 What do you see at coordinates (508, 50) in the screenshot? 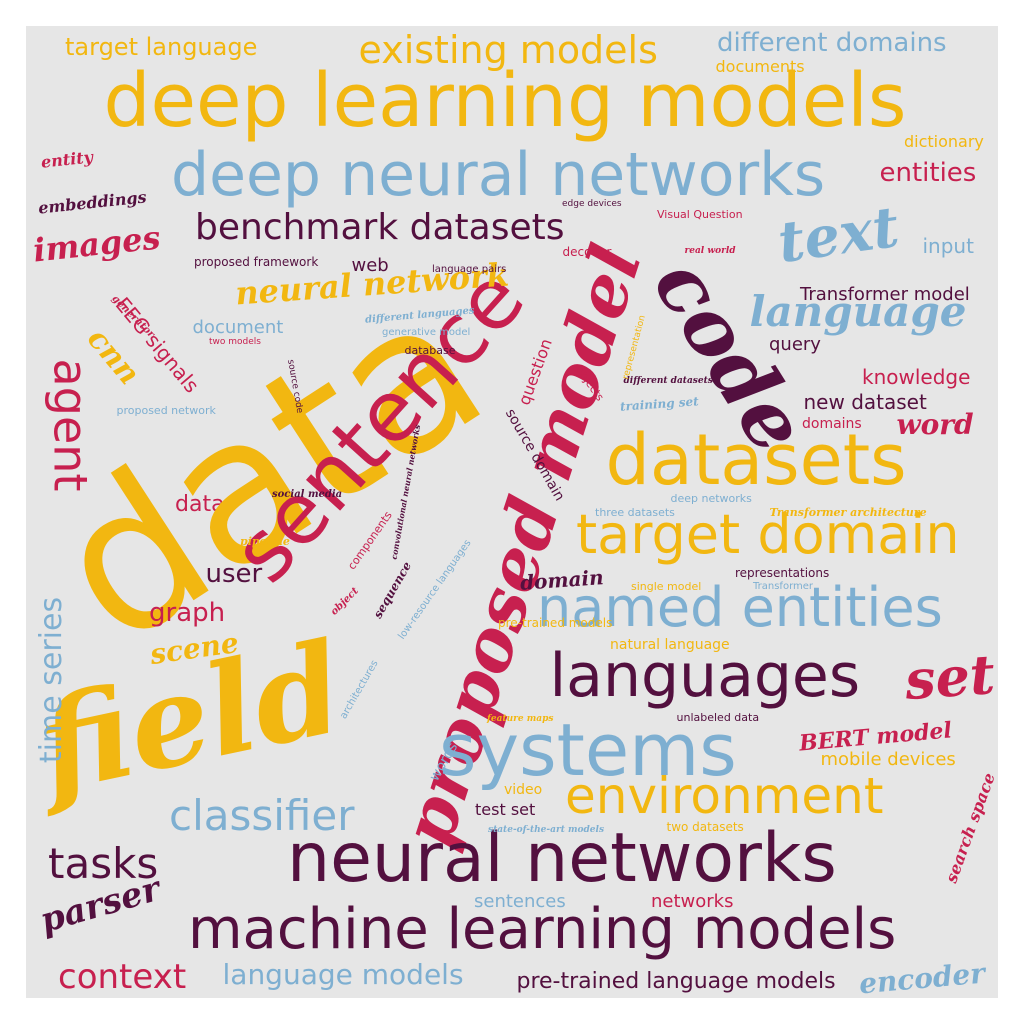
I see `word-existing-models: existing models` at bounding box center [508, 50].